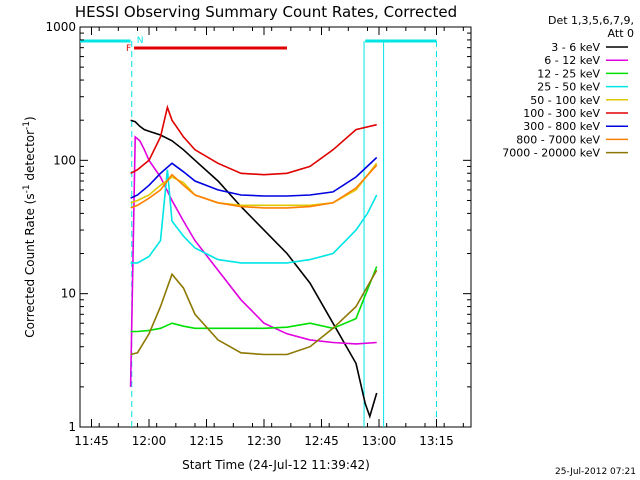  Describe the element at coordinates (568, 87) in the screenshot. I see `legend-label-3: 25 - 50 keV` at that location.